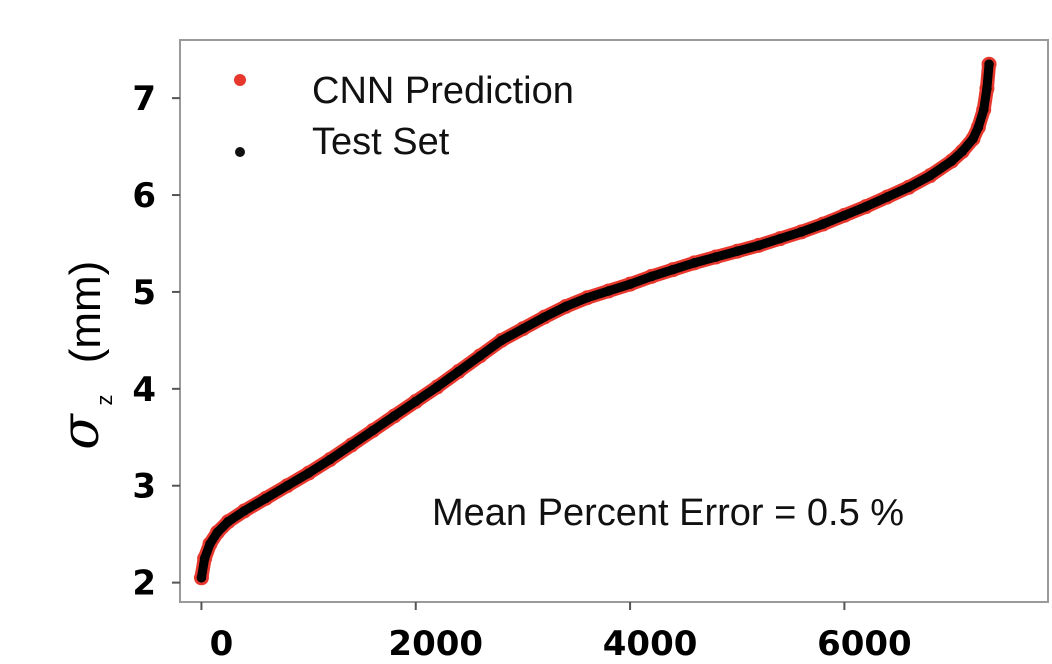 This screenshot has width=1052, height=664. I want to click on legend-marker-test-set, so click(240, 152).